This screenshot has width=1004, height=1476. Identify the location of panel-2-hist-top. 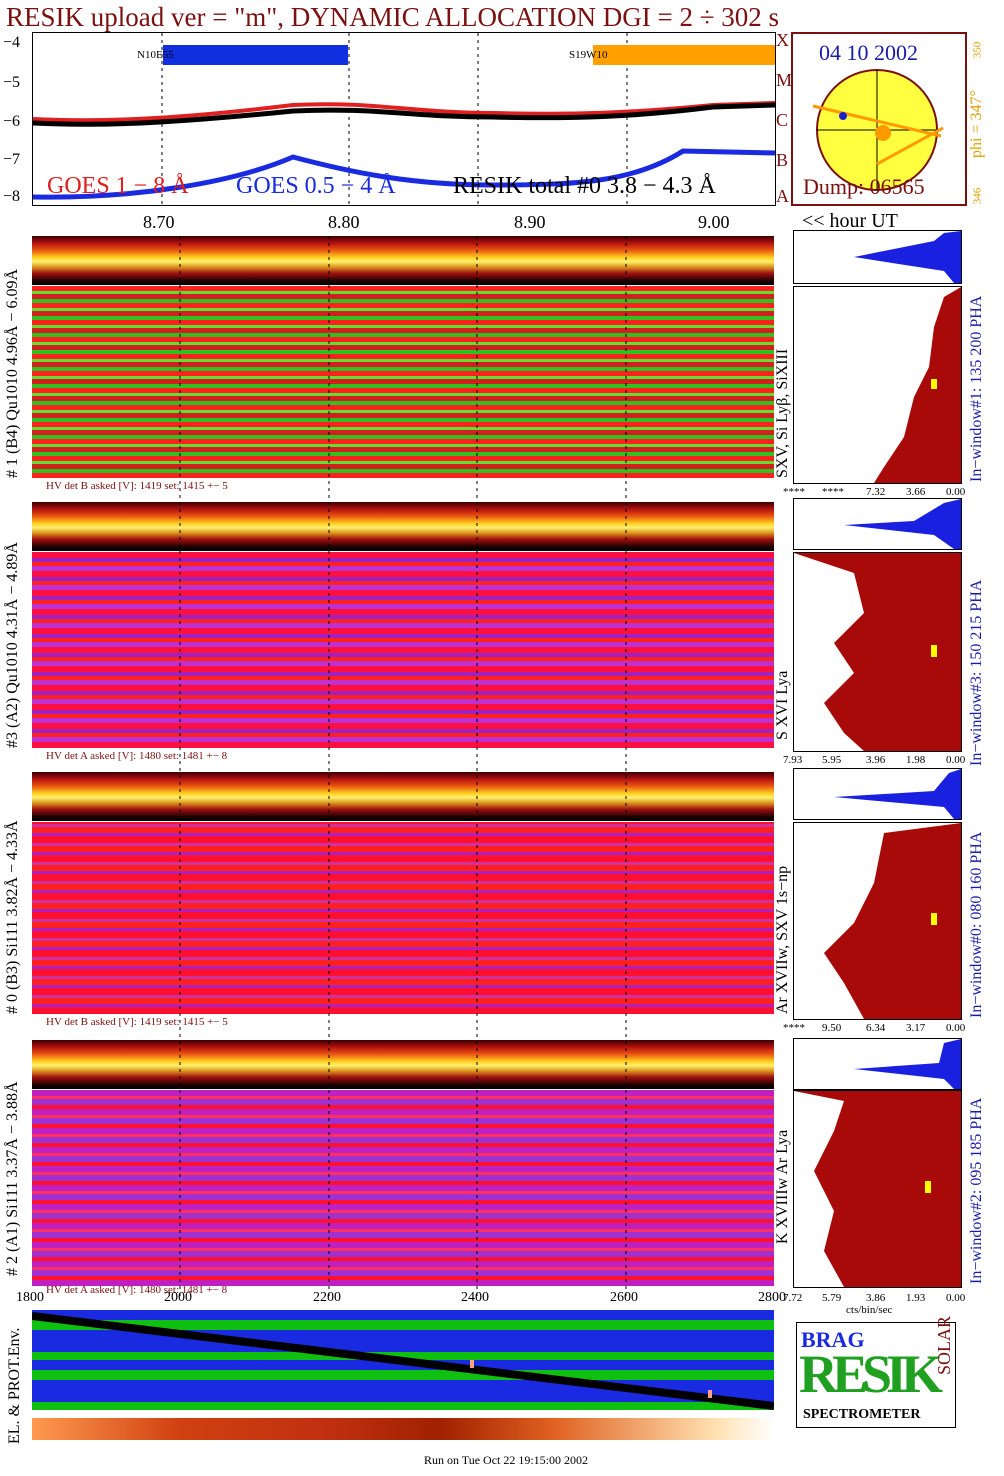
(877, 524).